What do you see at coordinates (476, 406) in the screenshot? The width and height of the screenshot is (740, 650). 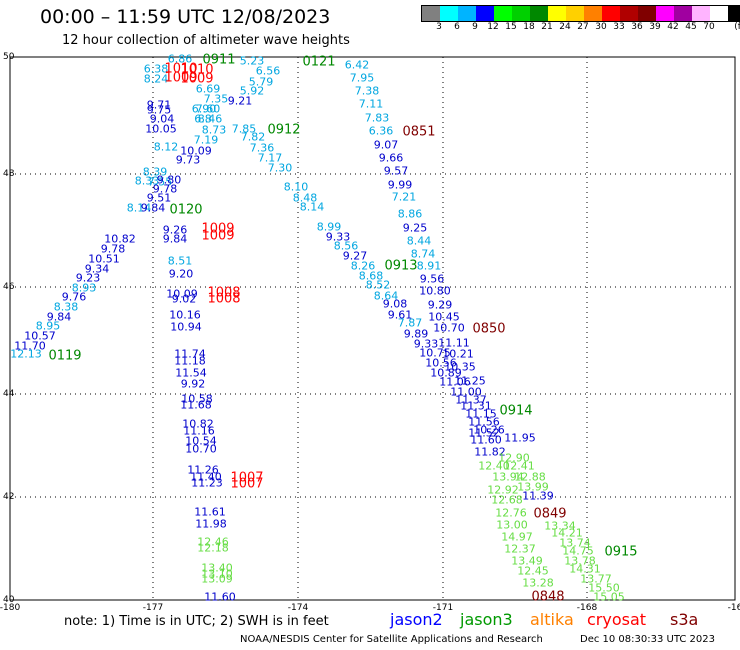 I see `wave-height-label: 11.31` at bounding box center [476, 406].